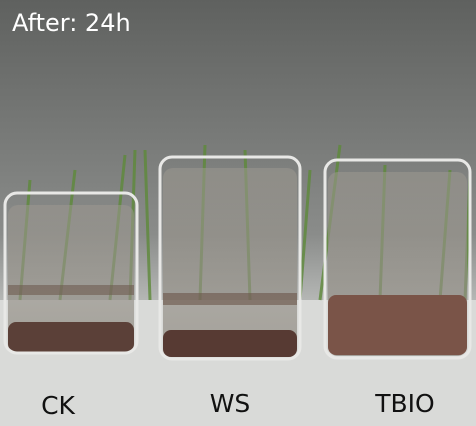 The height and width of the screenshot is (426, 476). What do you see at coordinates (71, 273) in the screenshot?
I see `beaker-ck` at bounding box center [71, 273].